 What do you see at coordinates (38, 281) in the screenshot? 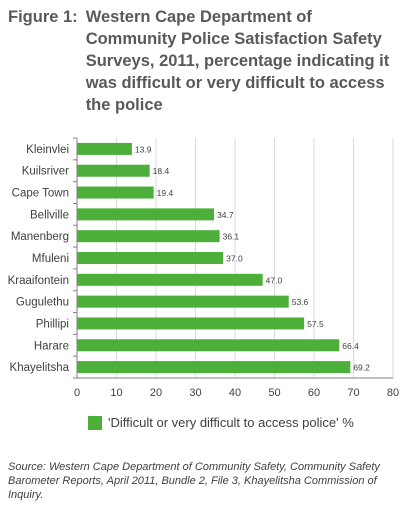
I see `category-label: Kraaifontein` at bounding box center [38, 281].